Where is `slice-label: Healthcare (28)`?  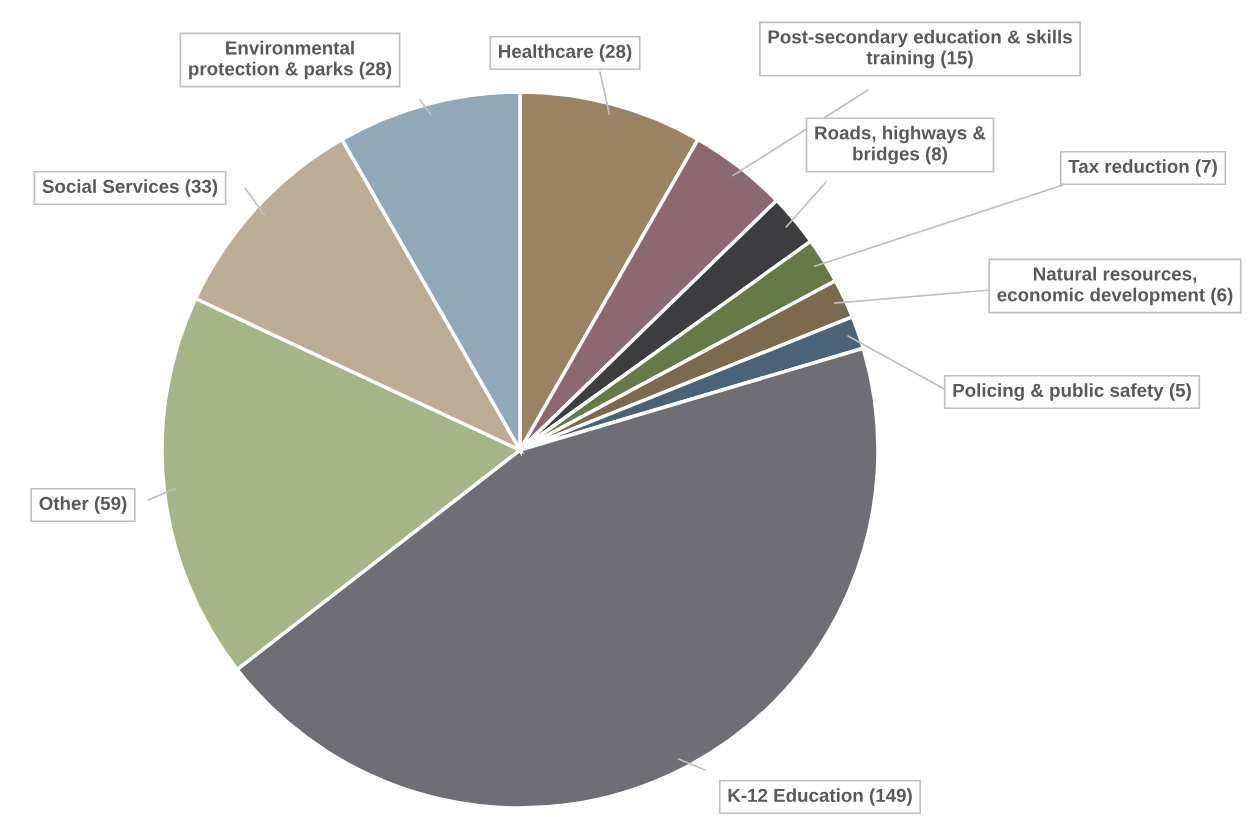
slice-label: Healthcare (28) is located at coordinates (565, 53).